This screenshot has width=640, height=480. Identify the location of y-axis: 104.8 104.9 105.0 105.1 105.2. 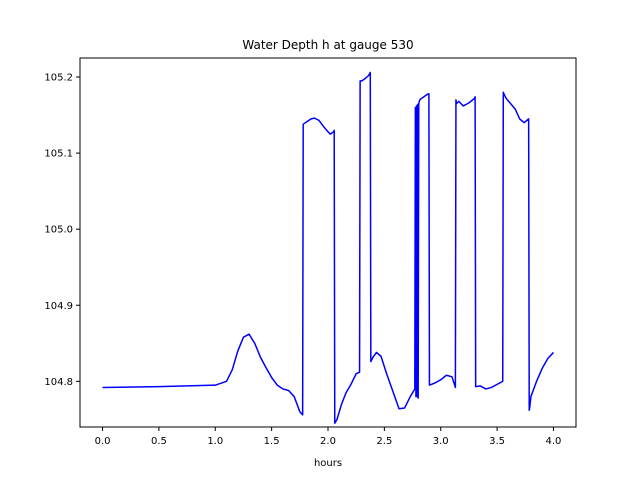
(62, 230).